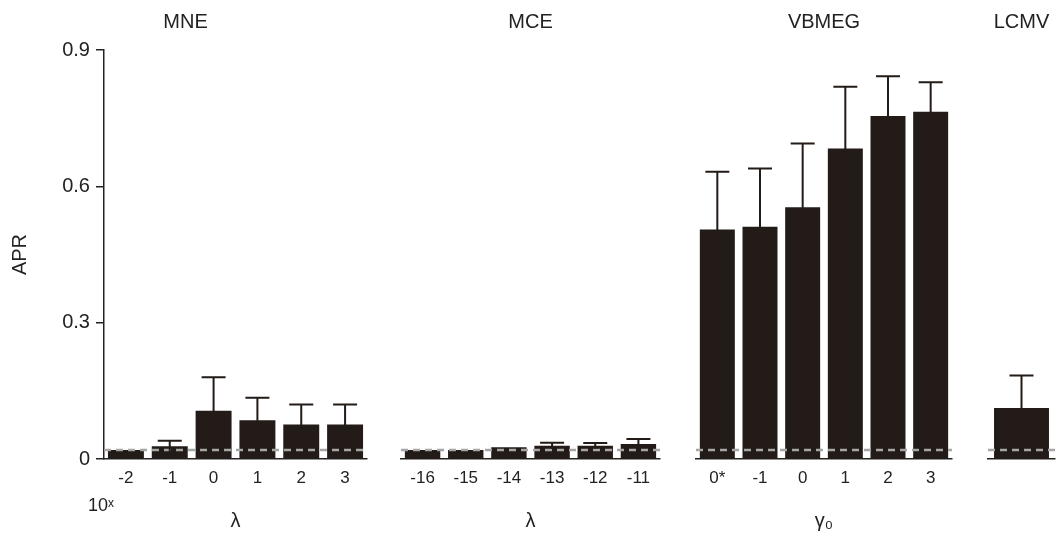  What do you see at coordinates (509, 477) in the screenshot?
I see `x-tick-label: -14` at bounding box center [509, 477].